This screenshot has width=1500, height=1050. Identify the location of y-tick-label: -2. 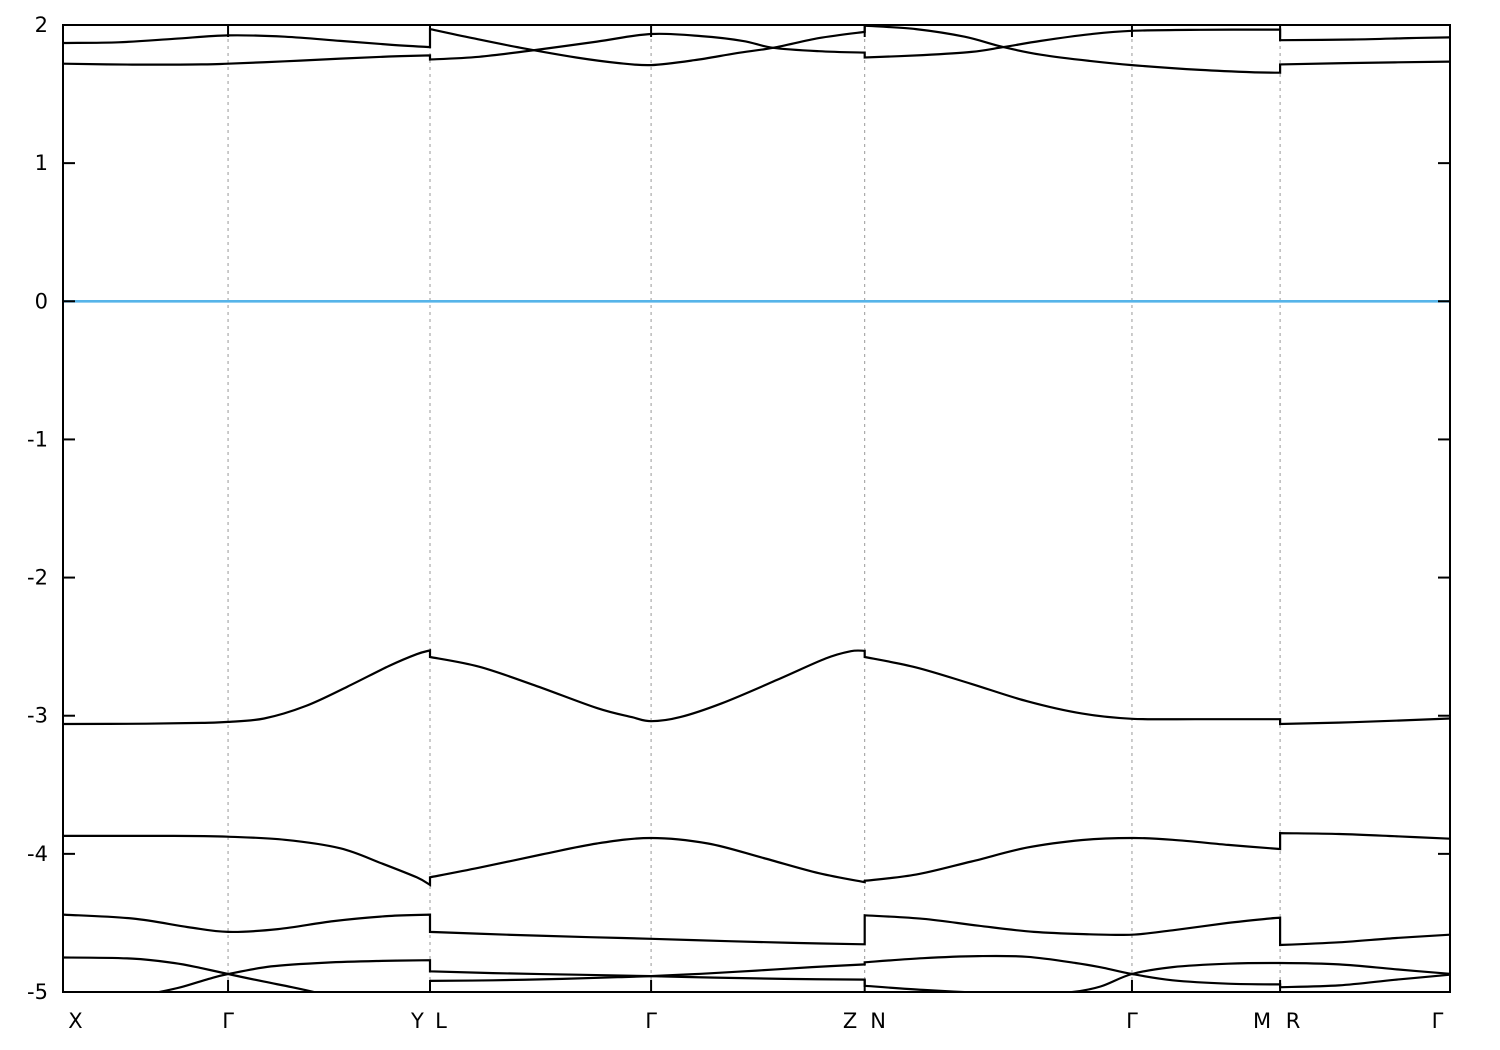
(37, 578).